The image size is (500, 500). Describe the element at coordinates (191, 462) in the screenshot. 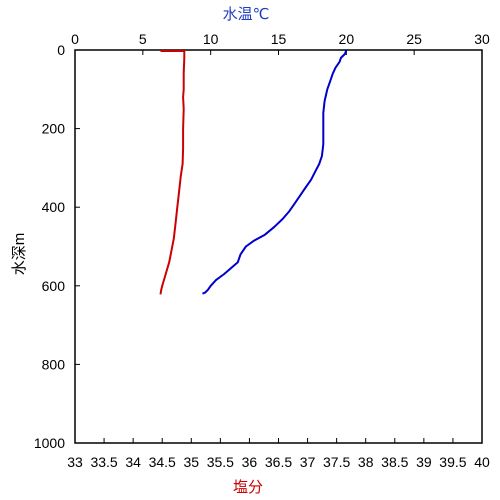

I see `salinity-tick-label: 35` at that location.